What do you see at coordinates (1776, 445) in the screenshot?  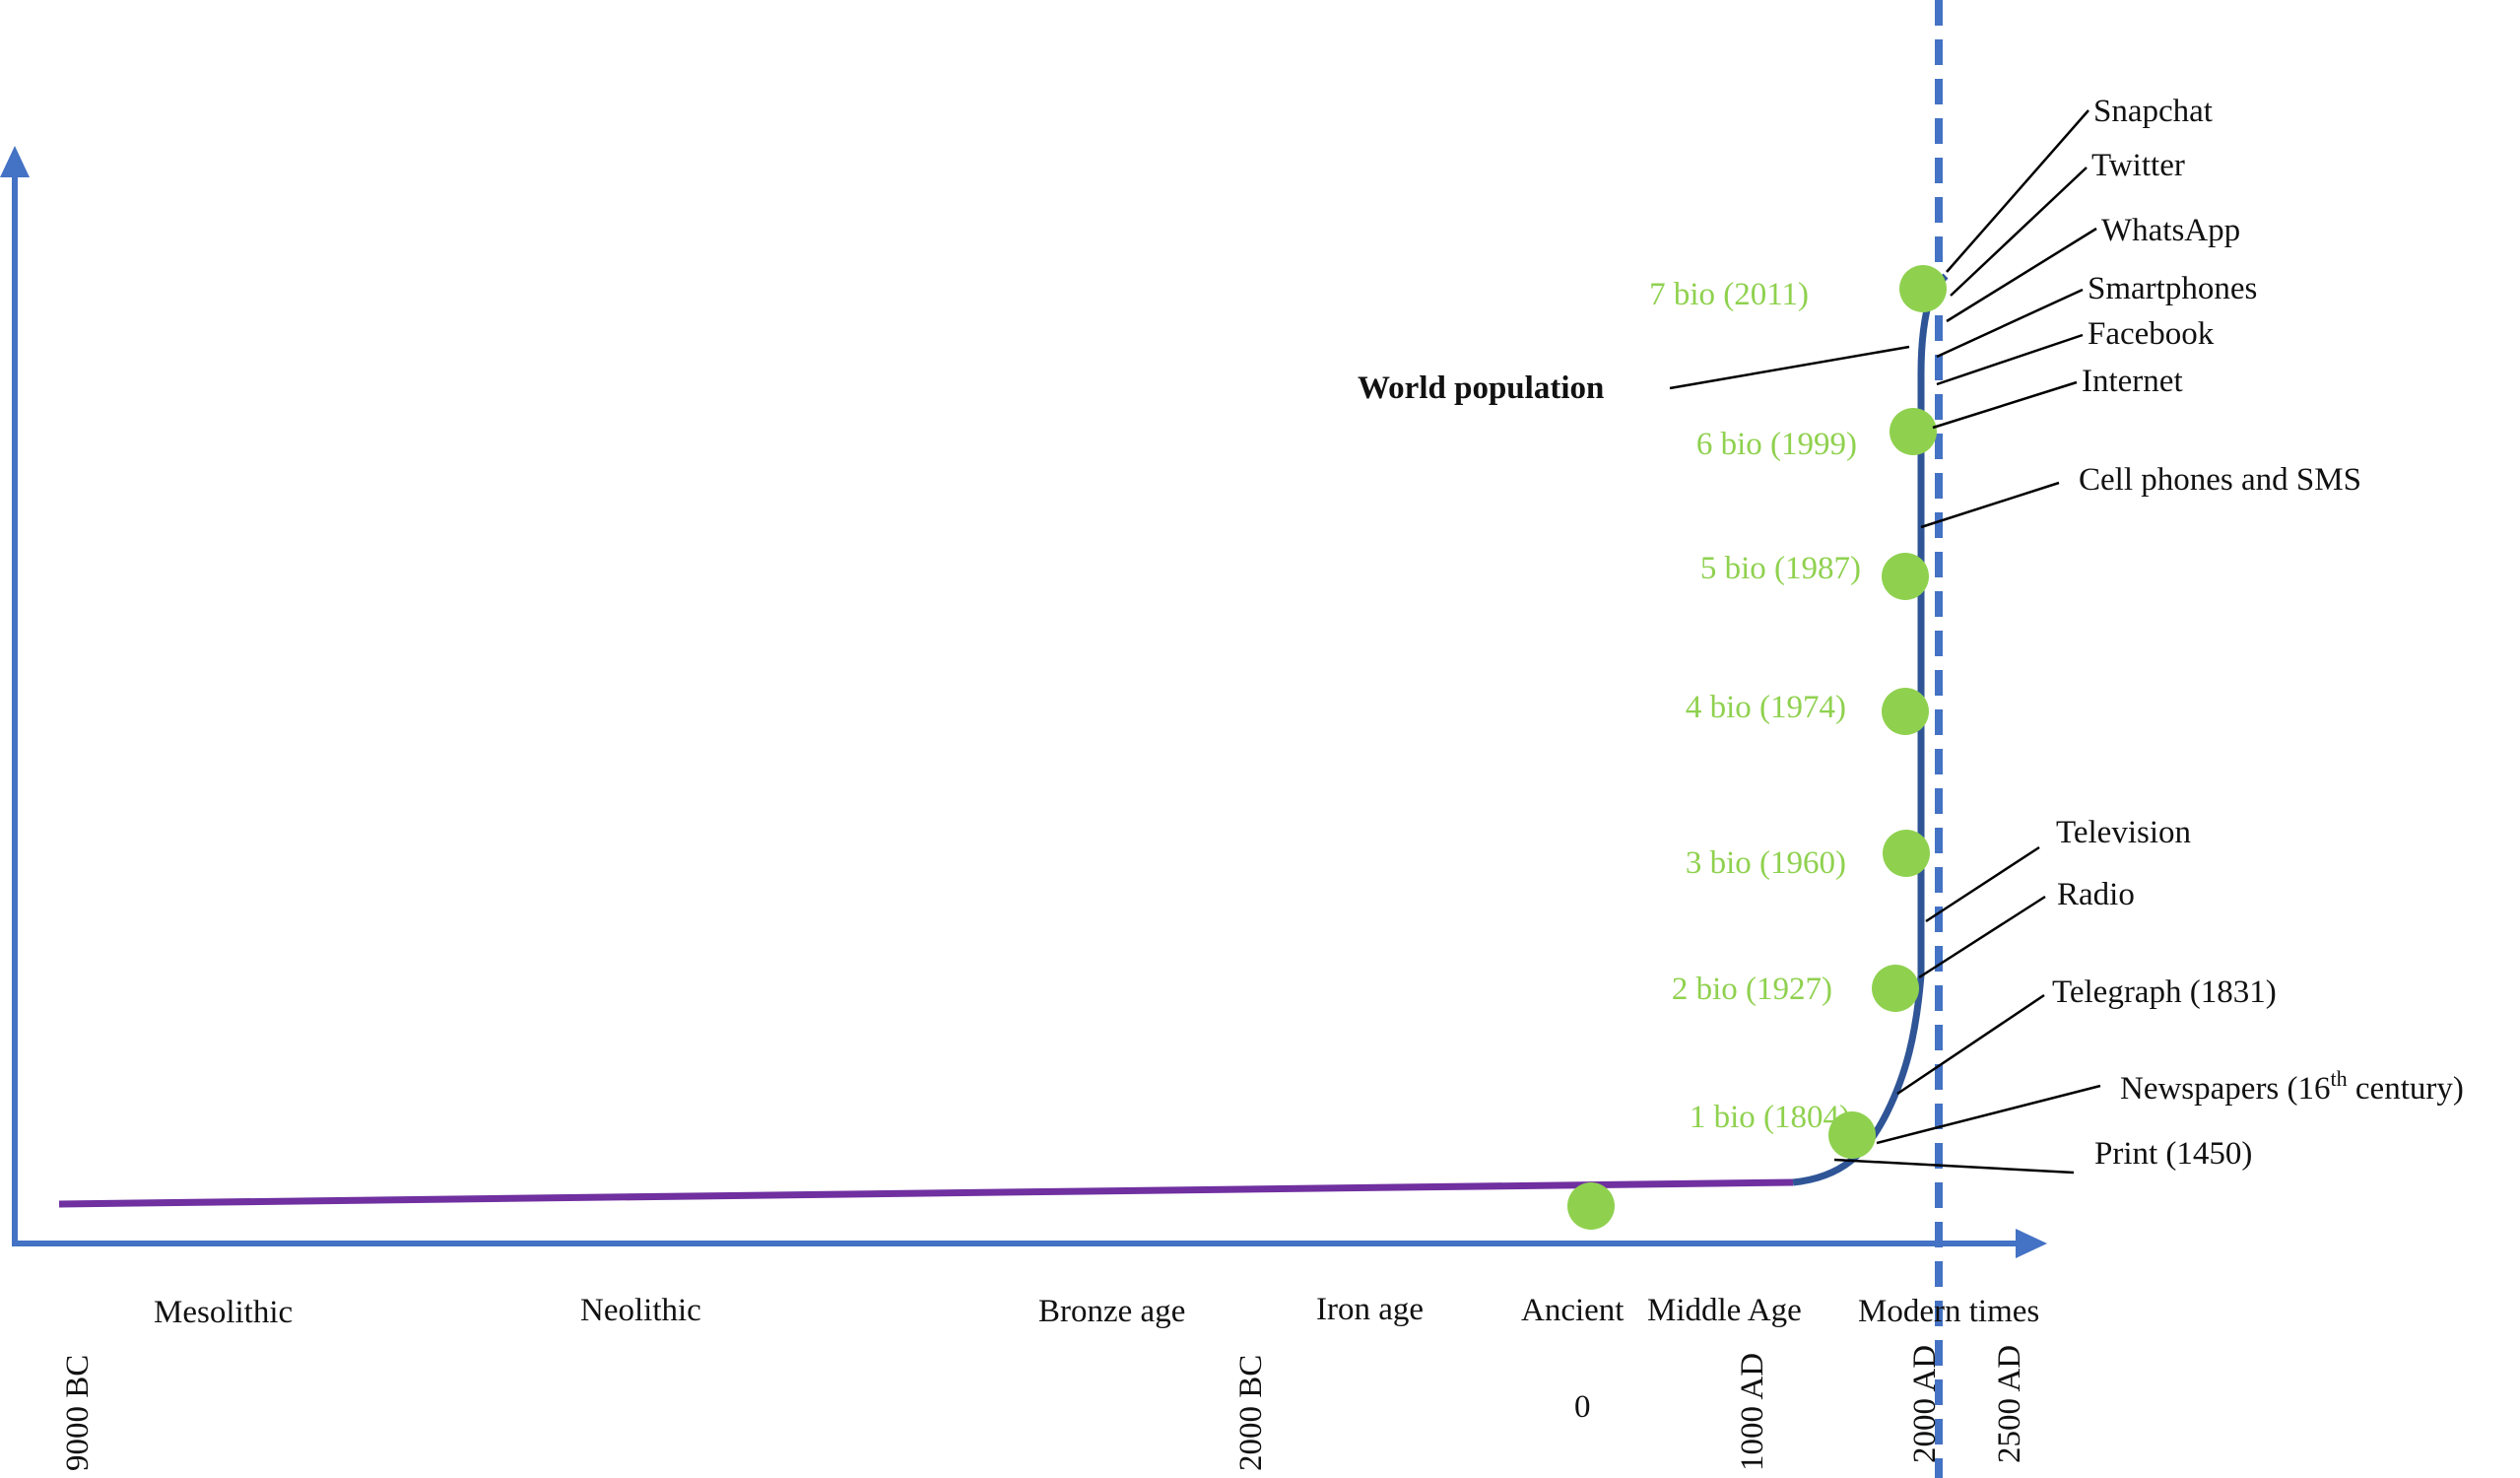 I see `milestone-label-6: 6 bio (1999)` at bounding box center [1776, 445].